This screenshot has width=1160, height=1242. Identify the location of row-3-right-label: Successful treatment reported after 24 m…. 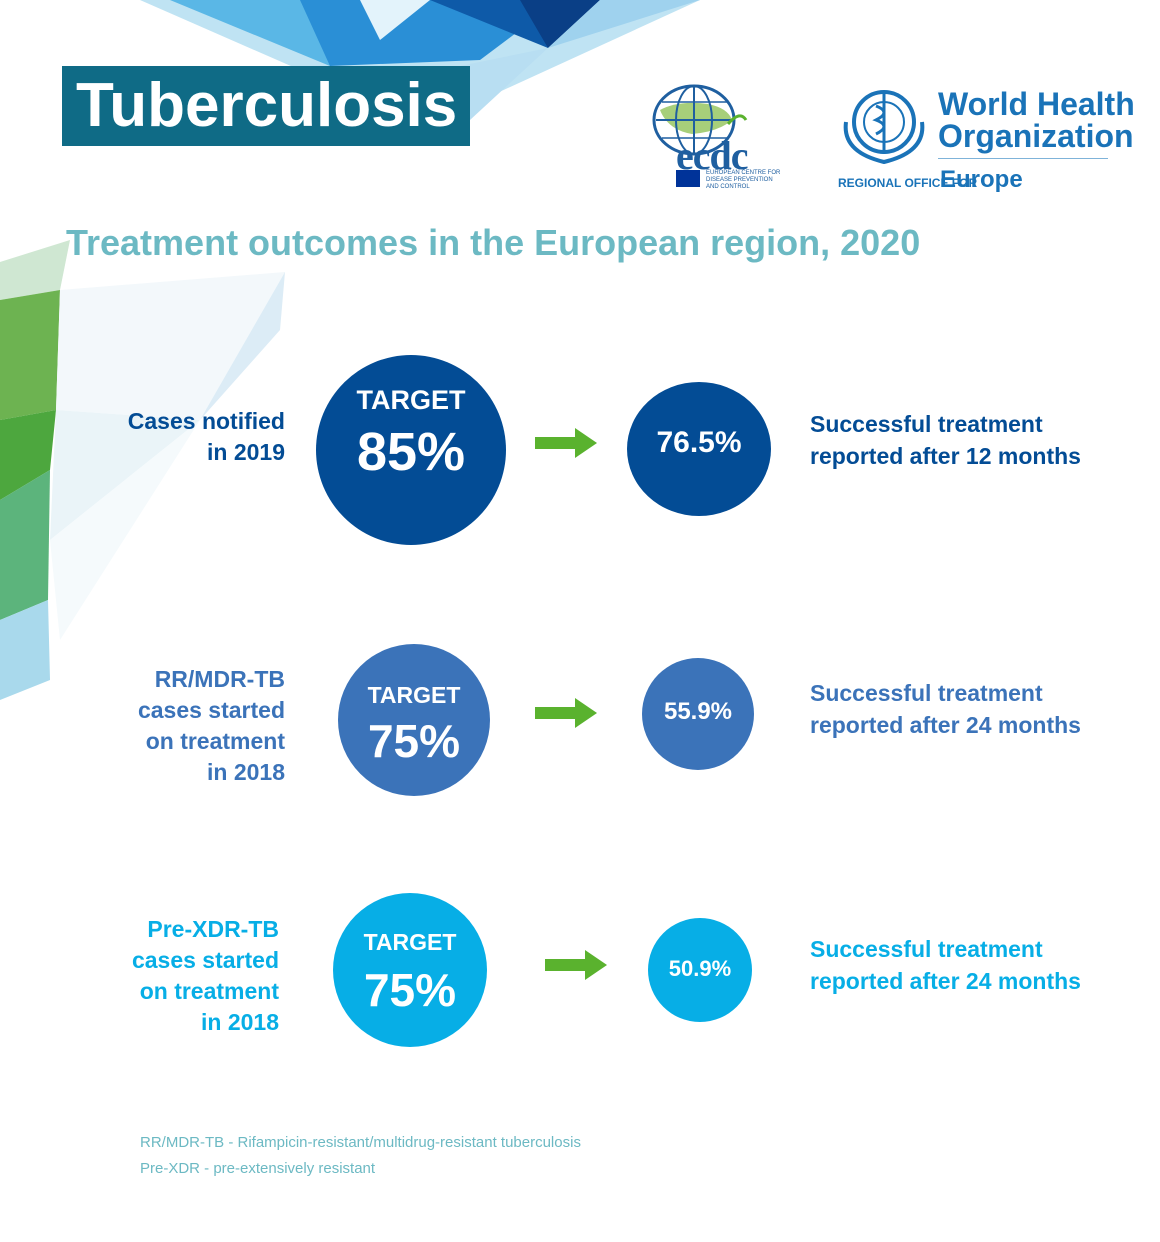
(970, 965).